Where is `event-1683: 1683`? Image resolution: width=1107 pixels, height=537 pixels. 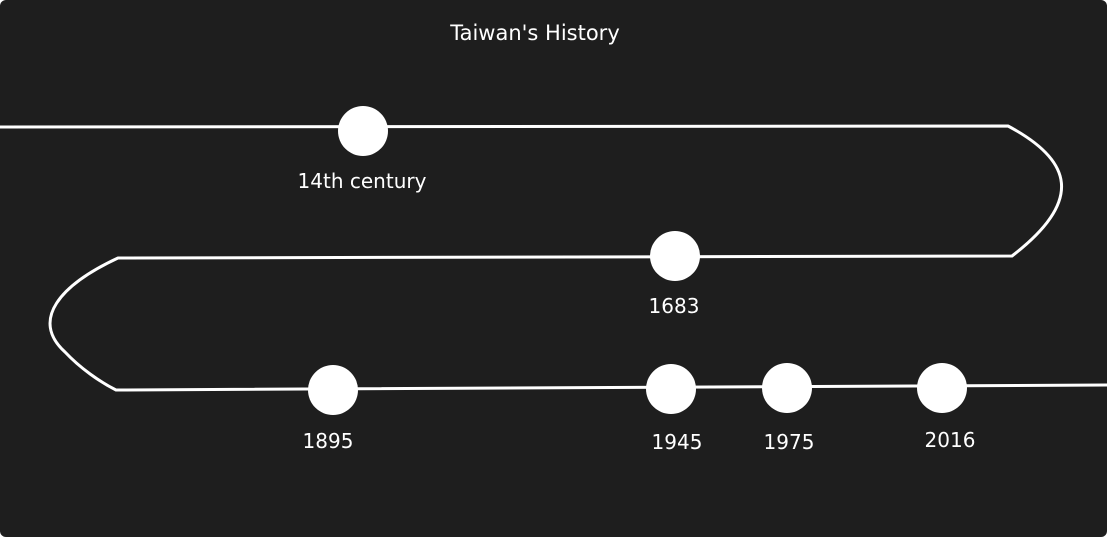 event-1683: 1683 is located at coordinates (674, 274).